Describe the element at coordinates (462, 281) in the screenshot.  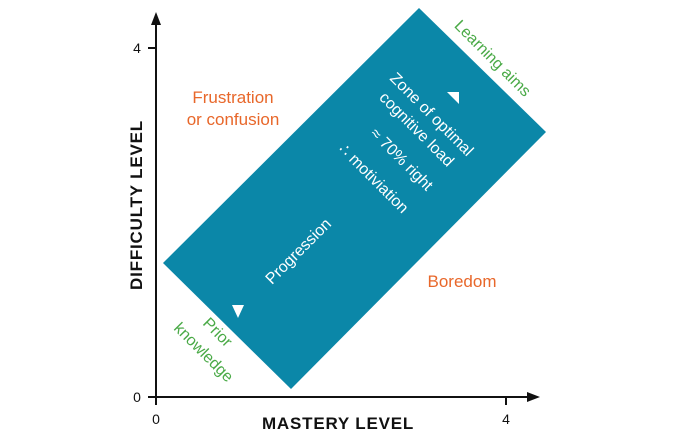
I see `boredom-label: Boredom` at that location.